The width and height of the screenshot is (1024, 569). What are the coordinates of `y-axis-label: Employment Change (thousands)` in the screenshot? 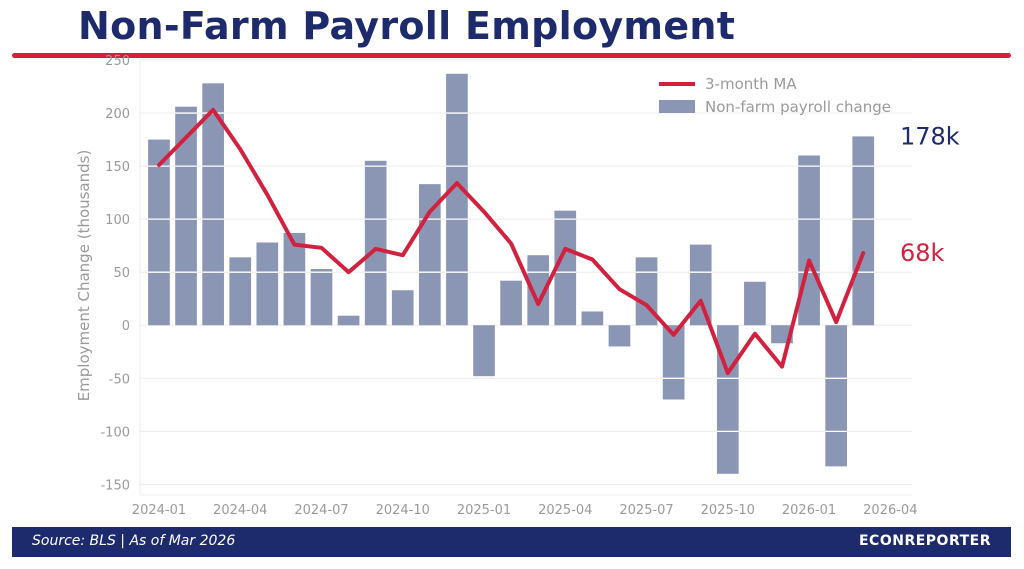 It's located at (84, 276).